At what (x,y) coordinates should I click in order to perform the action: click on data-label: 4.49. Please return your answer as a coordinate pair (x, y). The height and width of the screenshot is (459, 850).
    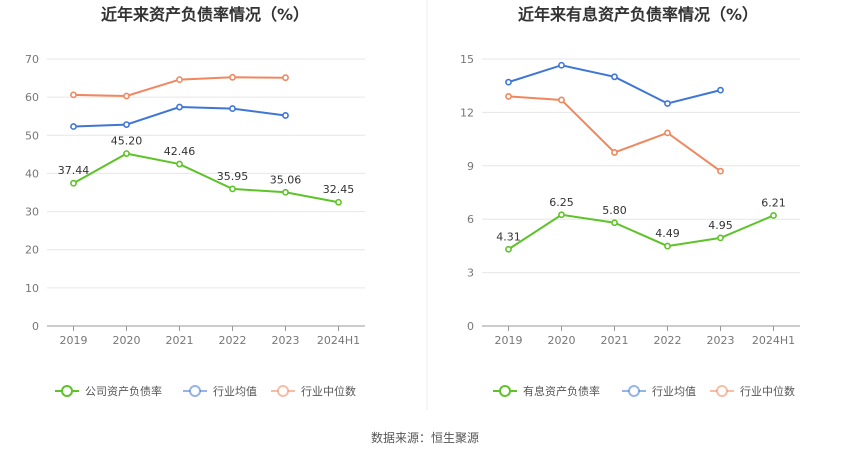
    Looking at the image, I should click on (667, 233).